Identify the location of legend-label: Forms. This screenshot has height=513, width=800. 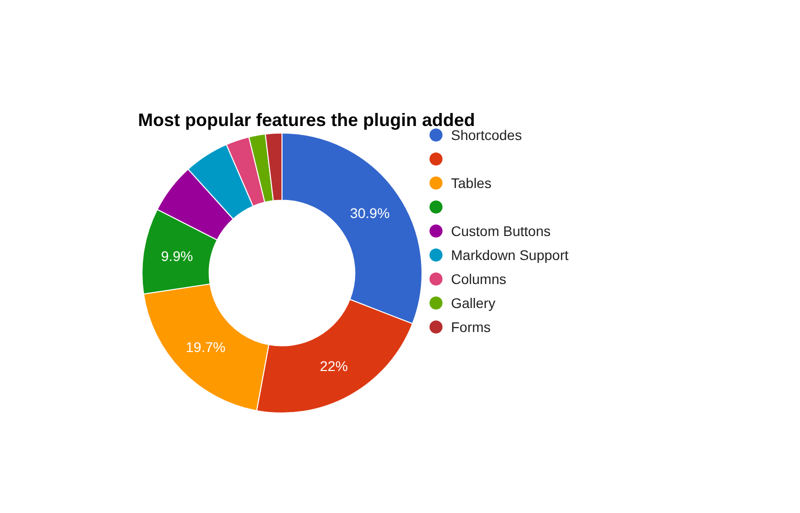
(471, 326).